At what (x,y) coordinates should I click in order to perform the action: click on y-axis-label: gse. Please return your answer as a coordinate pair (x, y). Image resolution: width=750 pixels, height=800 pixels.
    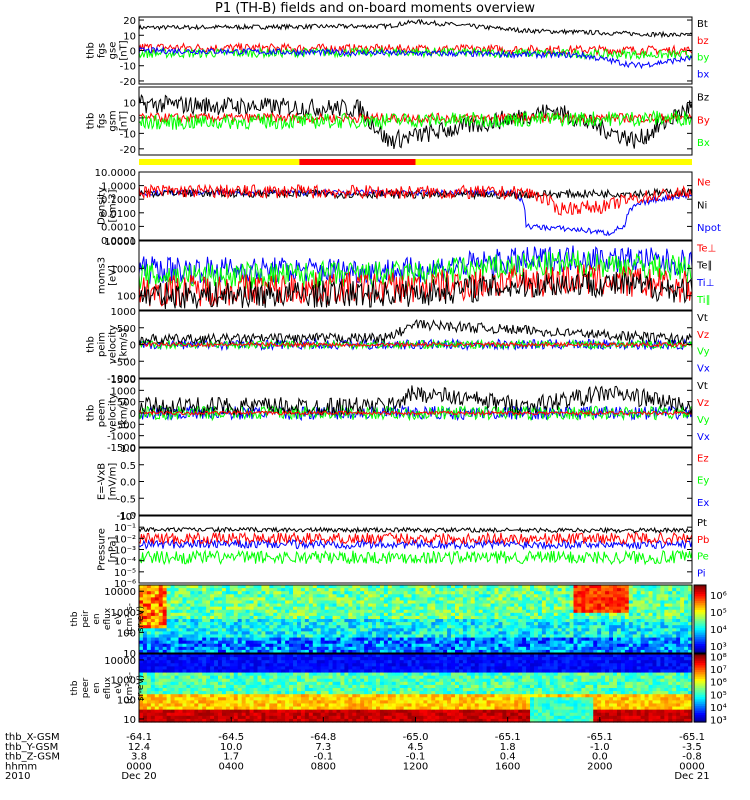
    Looking at the image, I should click on (113, 51).